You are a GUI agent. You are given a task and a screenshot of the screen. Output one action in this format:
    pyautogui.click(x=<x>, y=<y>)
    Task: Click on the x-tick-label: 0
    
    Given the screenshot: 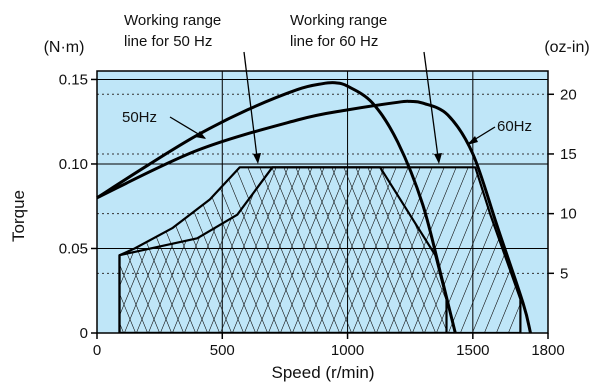 What is the action you would take?
    pyautogui.click(x=97, y=350)
    